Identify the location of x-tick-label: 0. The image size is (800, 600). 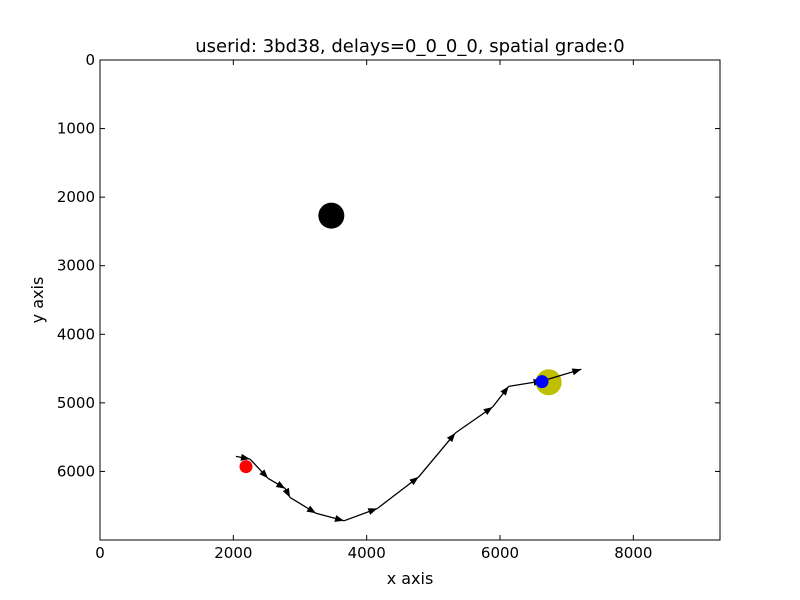
(100, 553).